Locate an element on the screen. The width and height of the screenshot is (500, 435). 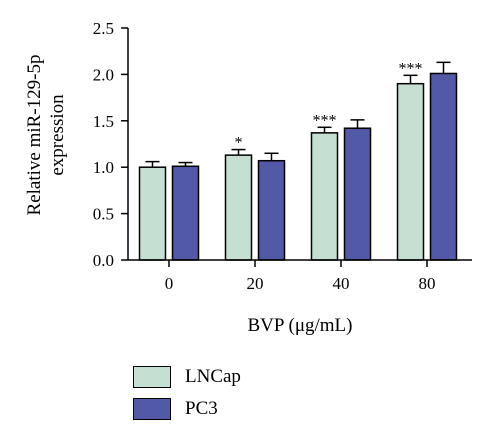
legend-swatch-pc3 is located at coordinates (152, 409).